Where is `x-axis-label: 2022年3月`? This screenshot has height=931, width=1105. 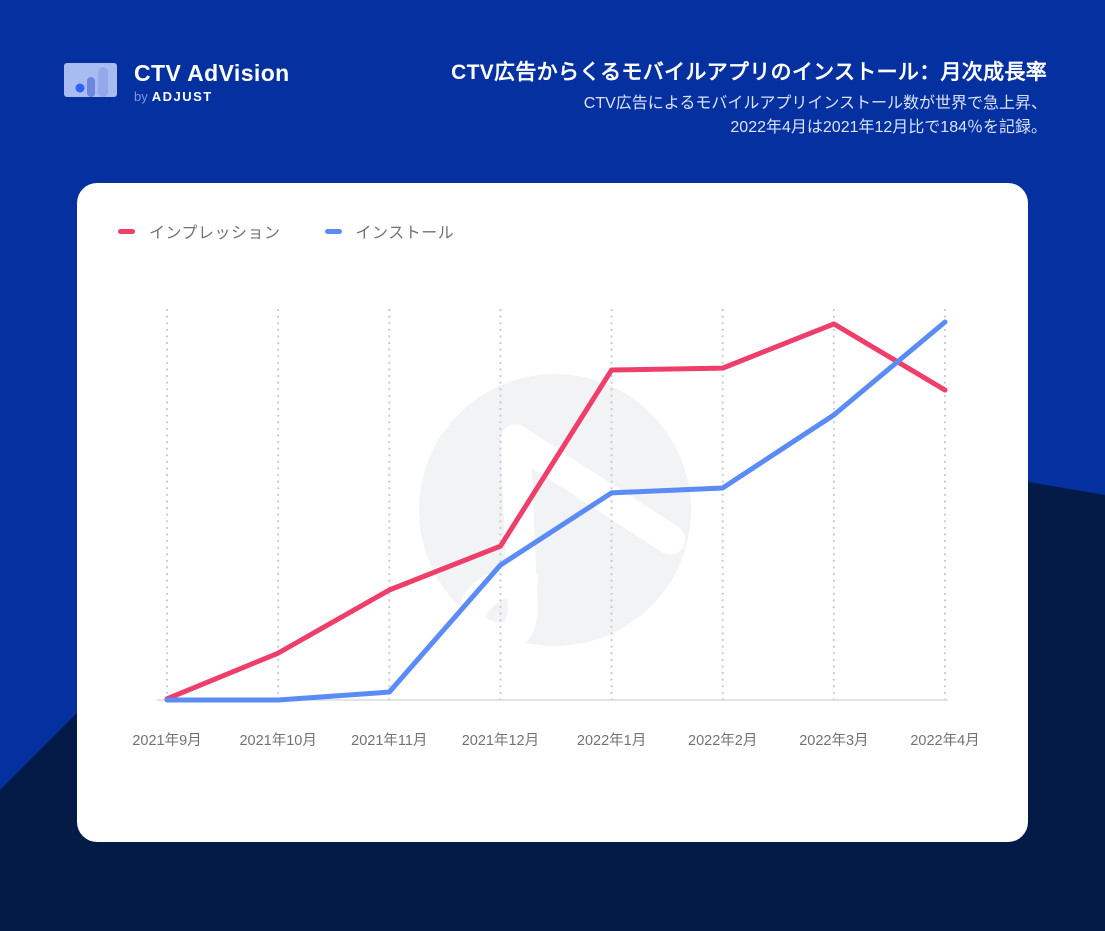
x-axis-label: 2022年3月 is located at coordinates (833, 740).